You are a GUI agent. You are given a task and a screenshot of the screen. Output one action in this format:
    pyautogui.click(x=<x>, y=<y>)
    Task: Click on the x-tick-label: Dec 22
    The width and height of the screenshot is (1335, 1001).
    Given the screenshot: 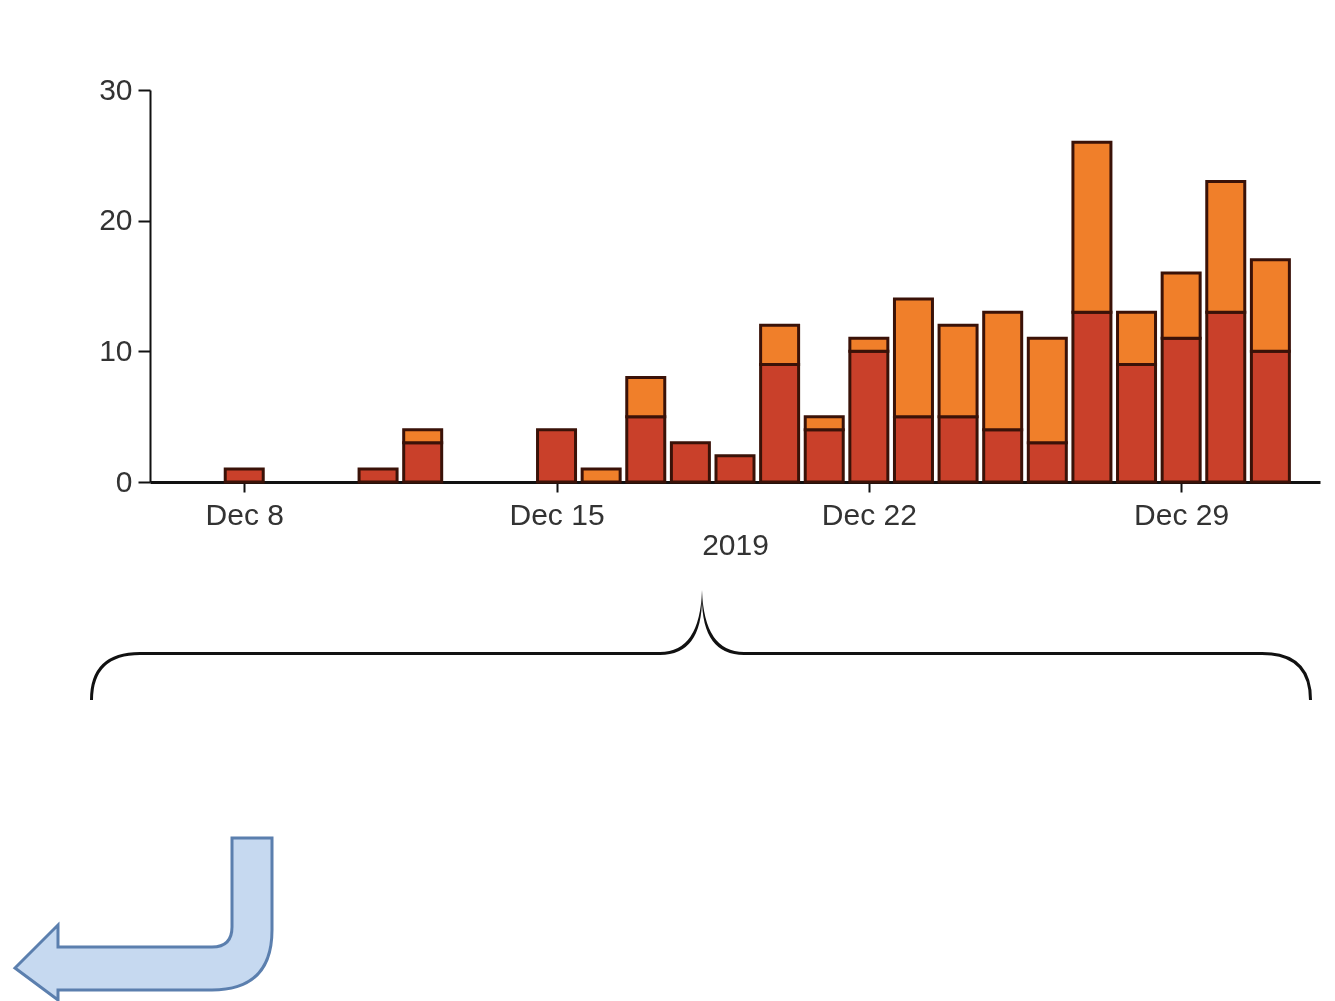 What is the action you would take?
    pyautogui.click(x=869, y=514)
    